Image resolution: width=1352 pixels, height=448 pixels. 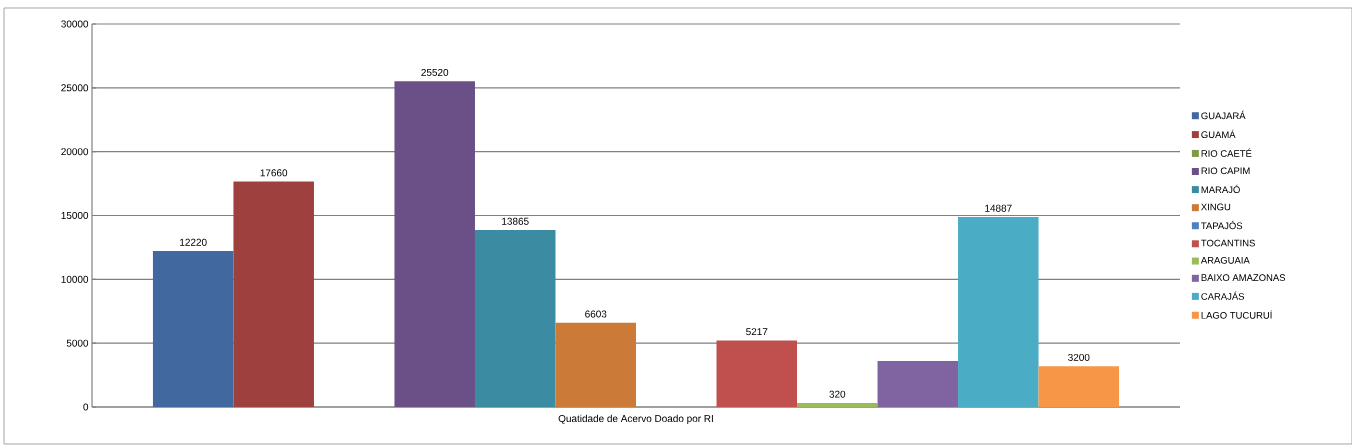 I want to click on legend-label: LAGO TUCURUÍ, so click(x=1237, y=314).